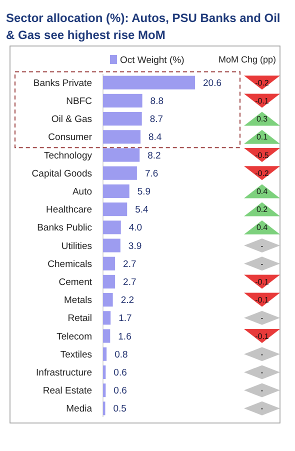 The width and height of the screenshot is (295, 451). Describe the element at coordinates (125, 336) in the screenshot. I see `data-label: 1.6` at that location.